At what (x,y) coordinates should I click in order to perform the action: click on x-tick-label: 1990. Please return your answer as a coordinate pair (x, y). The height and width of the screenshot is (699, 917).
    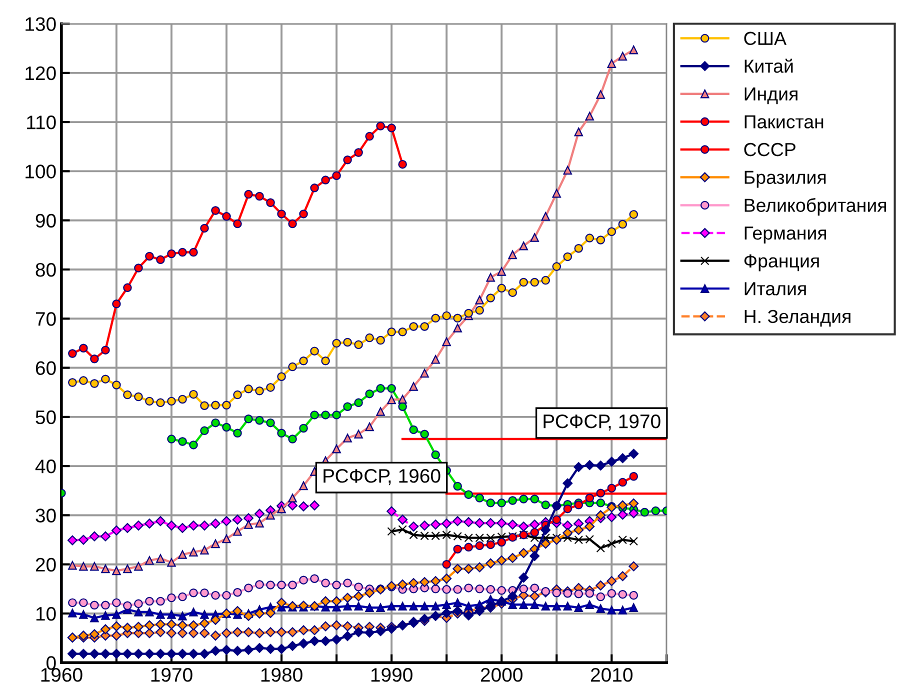
    Looking at the image, I should click on (391, 675).